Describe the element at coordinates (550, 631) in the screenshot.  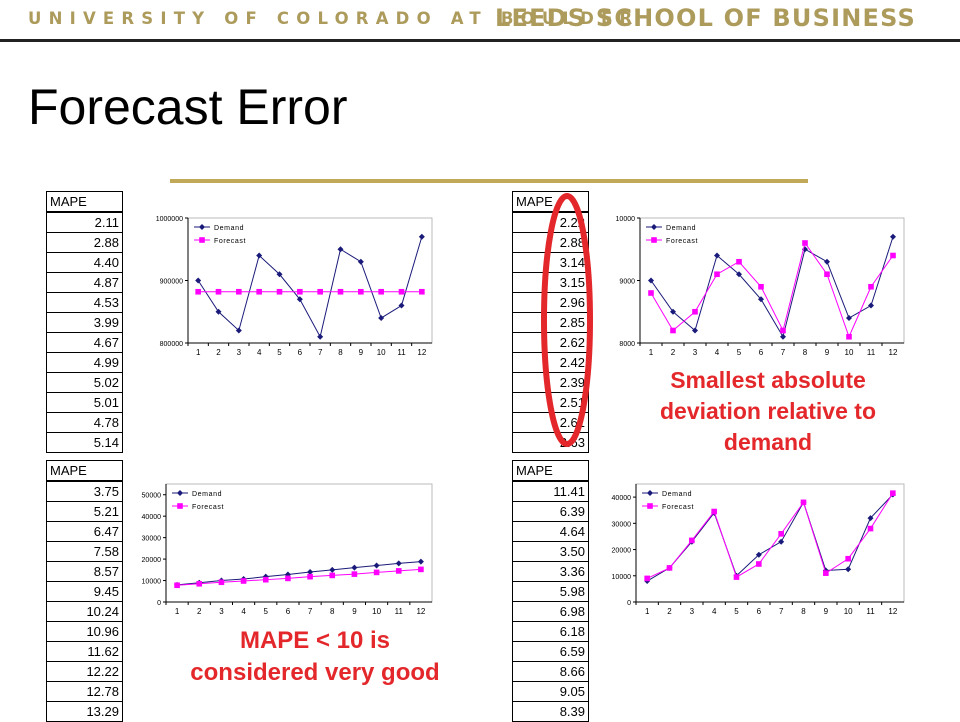
I see `table-row: 6.18` at that location.